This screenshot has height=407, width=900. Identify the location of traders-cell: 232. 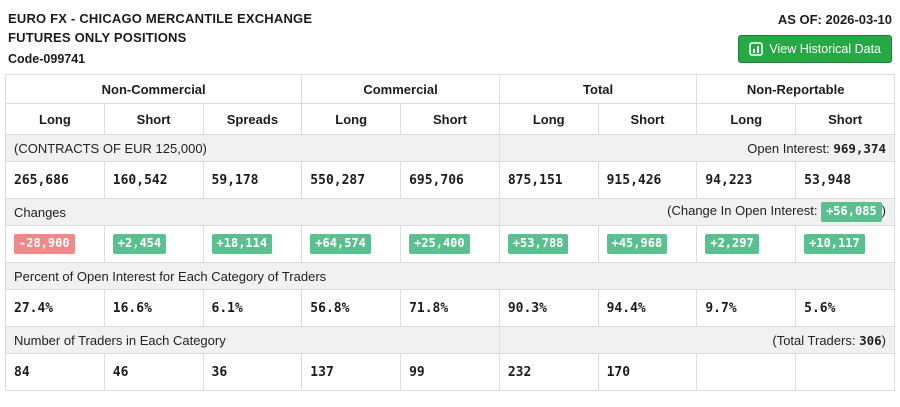
(548, 372).